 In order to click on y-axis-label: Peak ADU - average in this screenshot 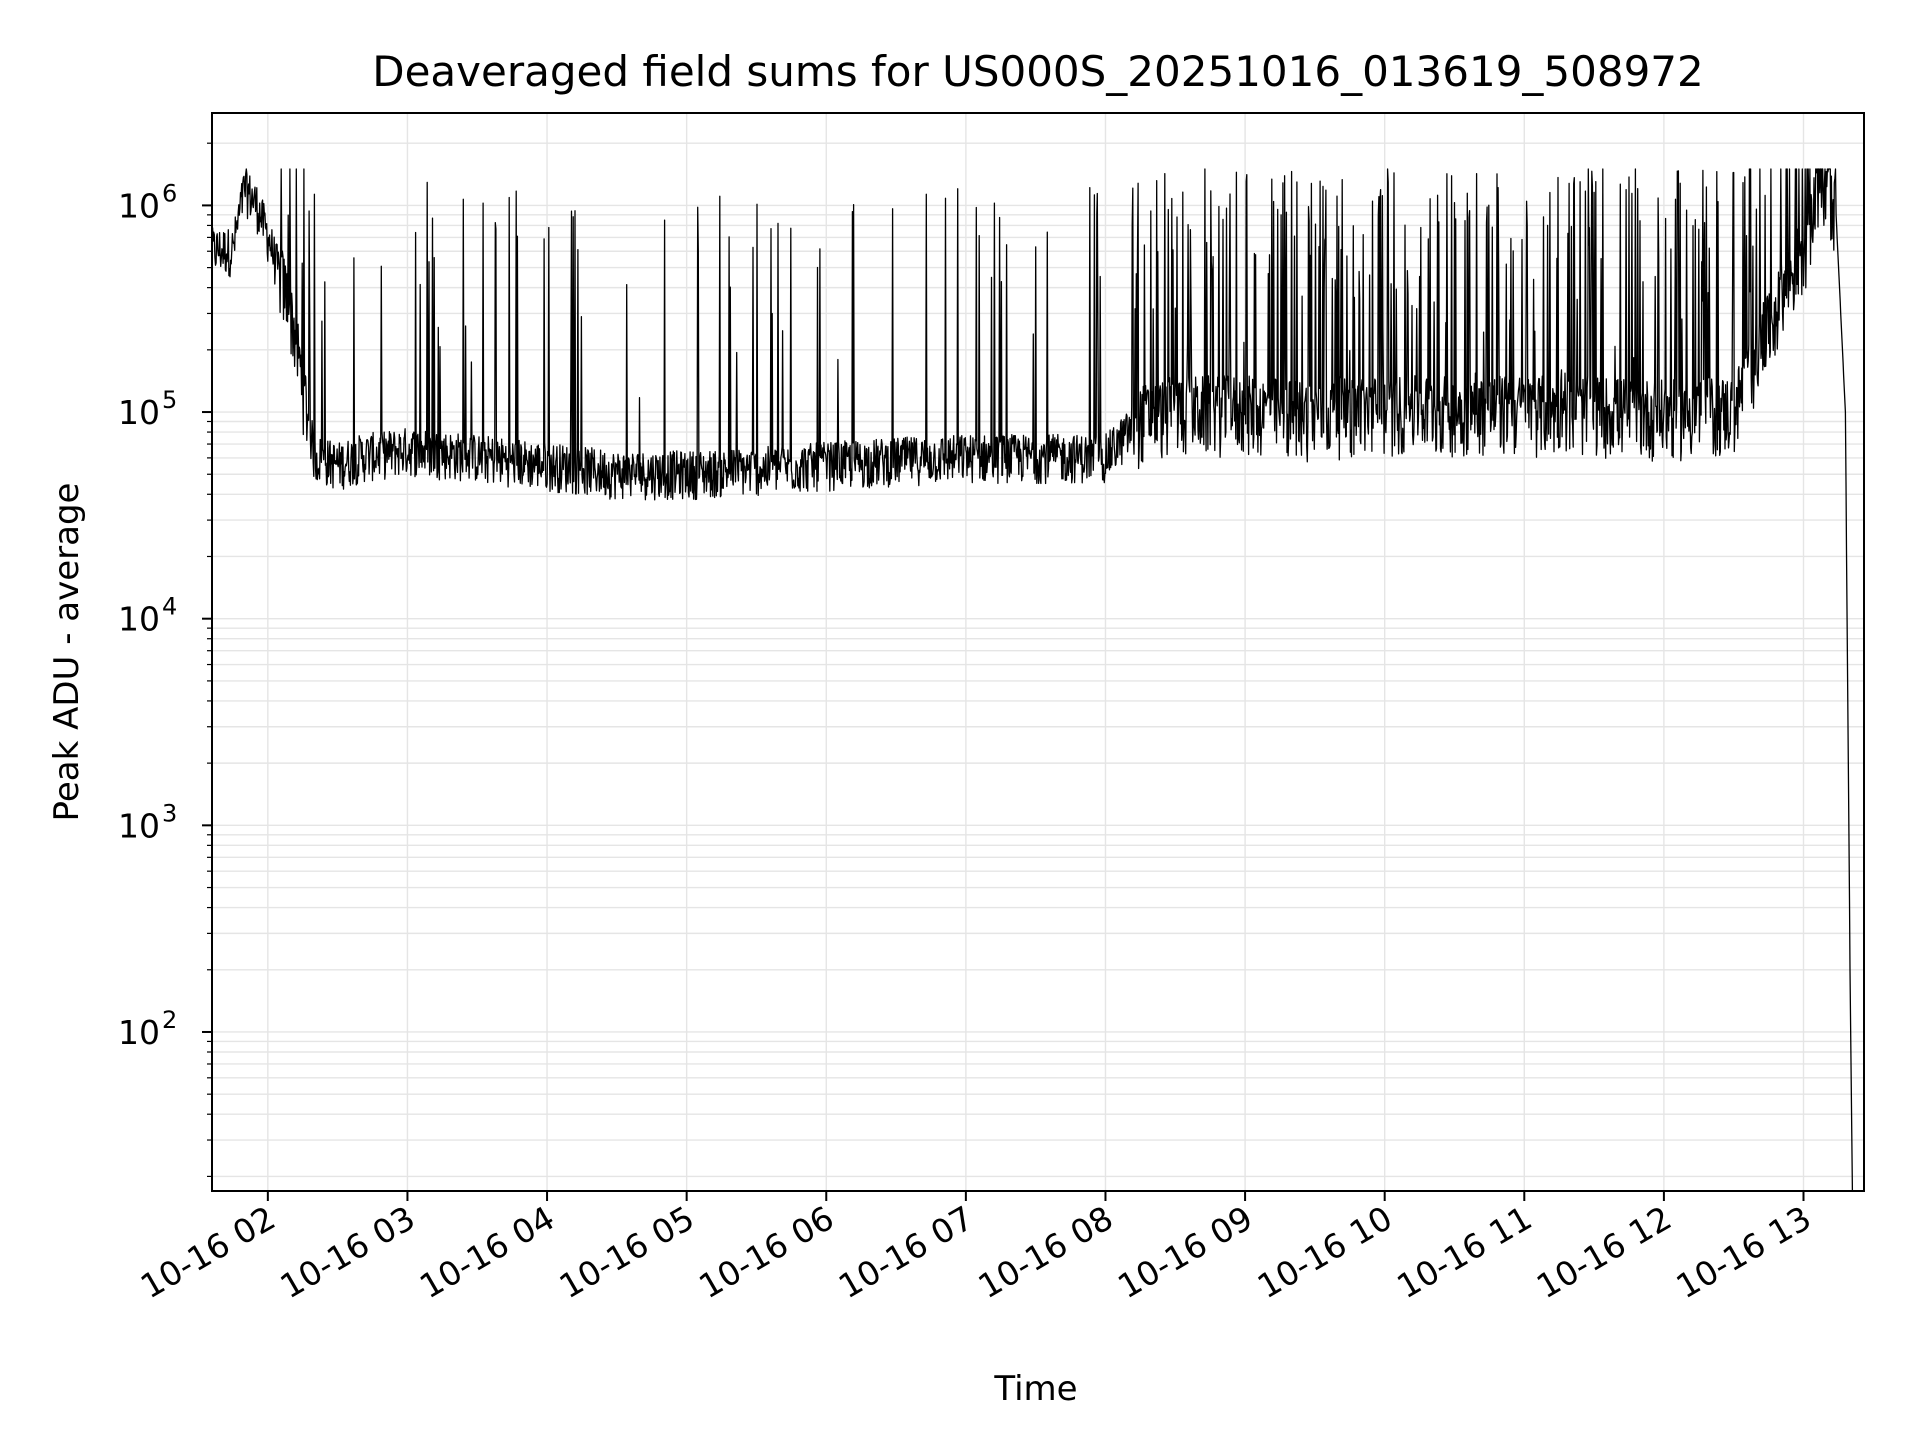, I will do `click(67, 652)`.